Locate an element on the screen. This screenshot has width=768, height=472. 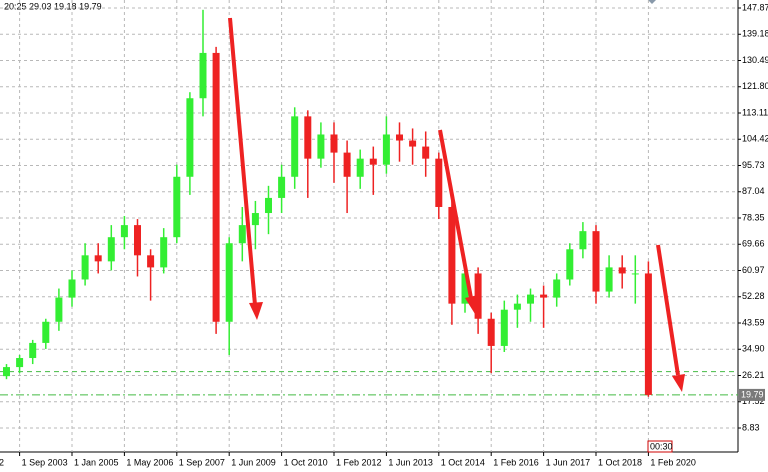
x-tick-label: 1 Feb 2020 is located at coordinates (673, 462).